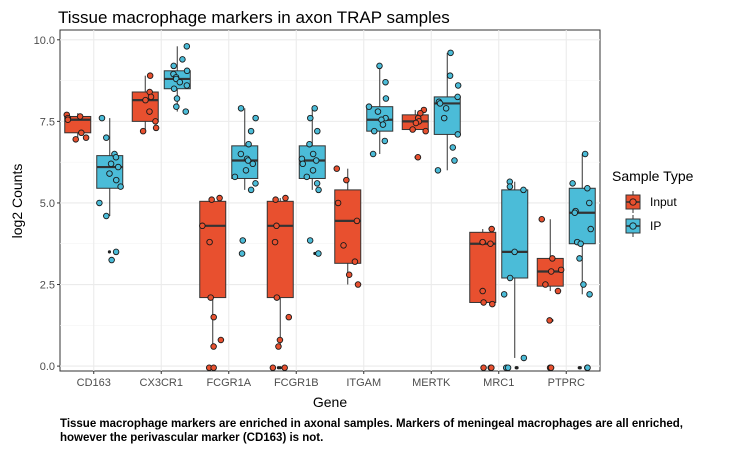  I want to click on legend-key-point, so click(633, 226).